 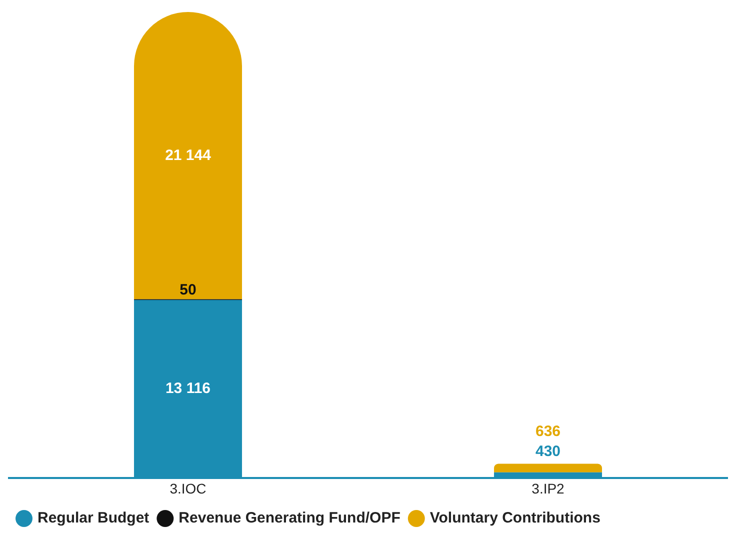 I want to click on data-label: 50, so click(x=188, y=289).